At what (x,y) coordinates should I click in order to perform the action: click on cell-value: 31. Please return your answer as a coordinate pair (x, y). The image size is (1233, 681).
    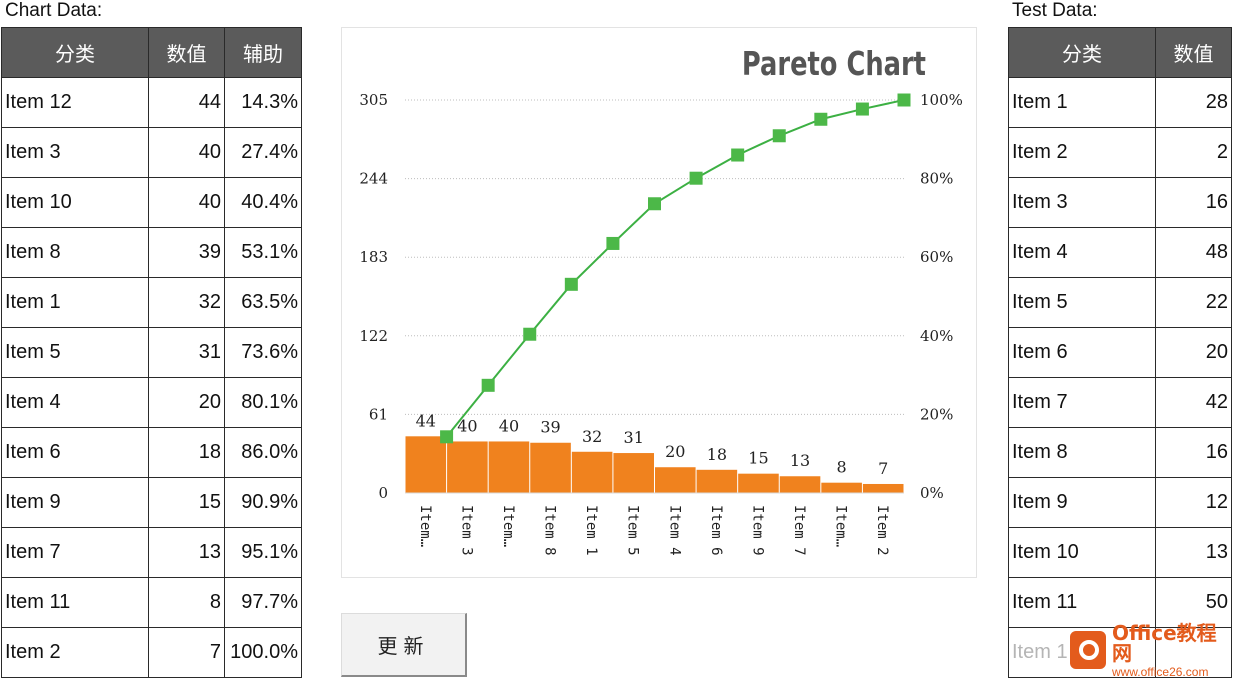
    Looking at the image, I should click on (186, 352).